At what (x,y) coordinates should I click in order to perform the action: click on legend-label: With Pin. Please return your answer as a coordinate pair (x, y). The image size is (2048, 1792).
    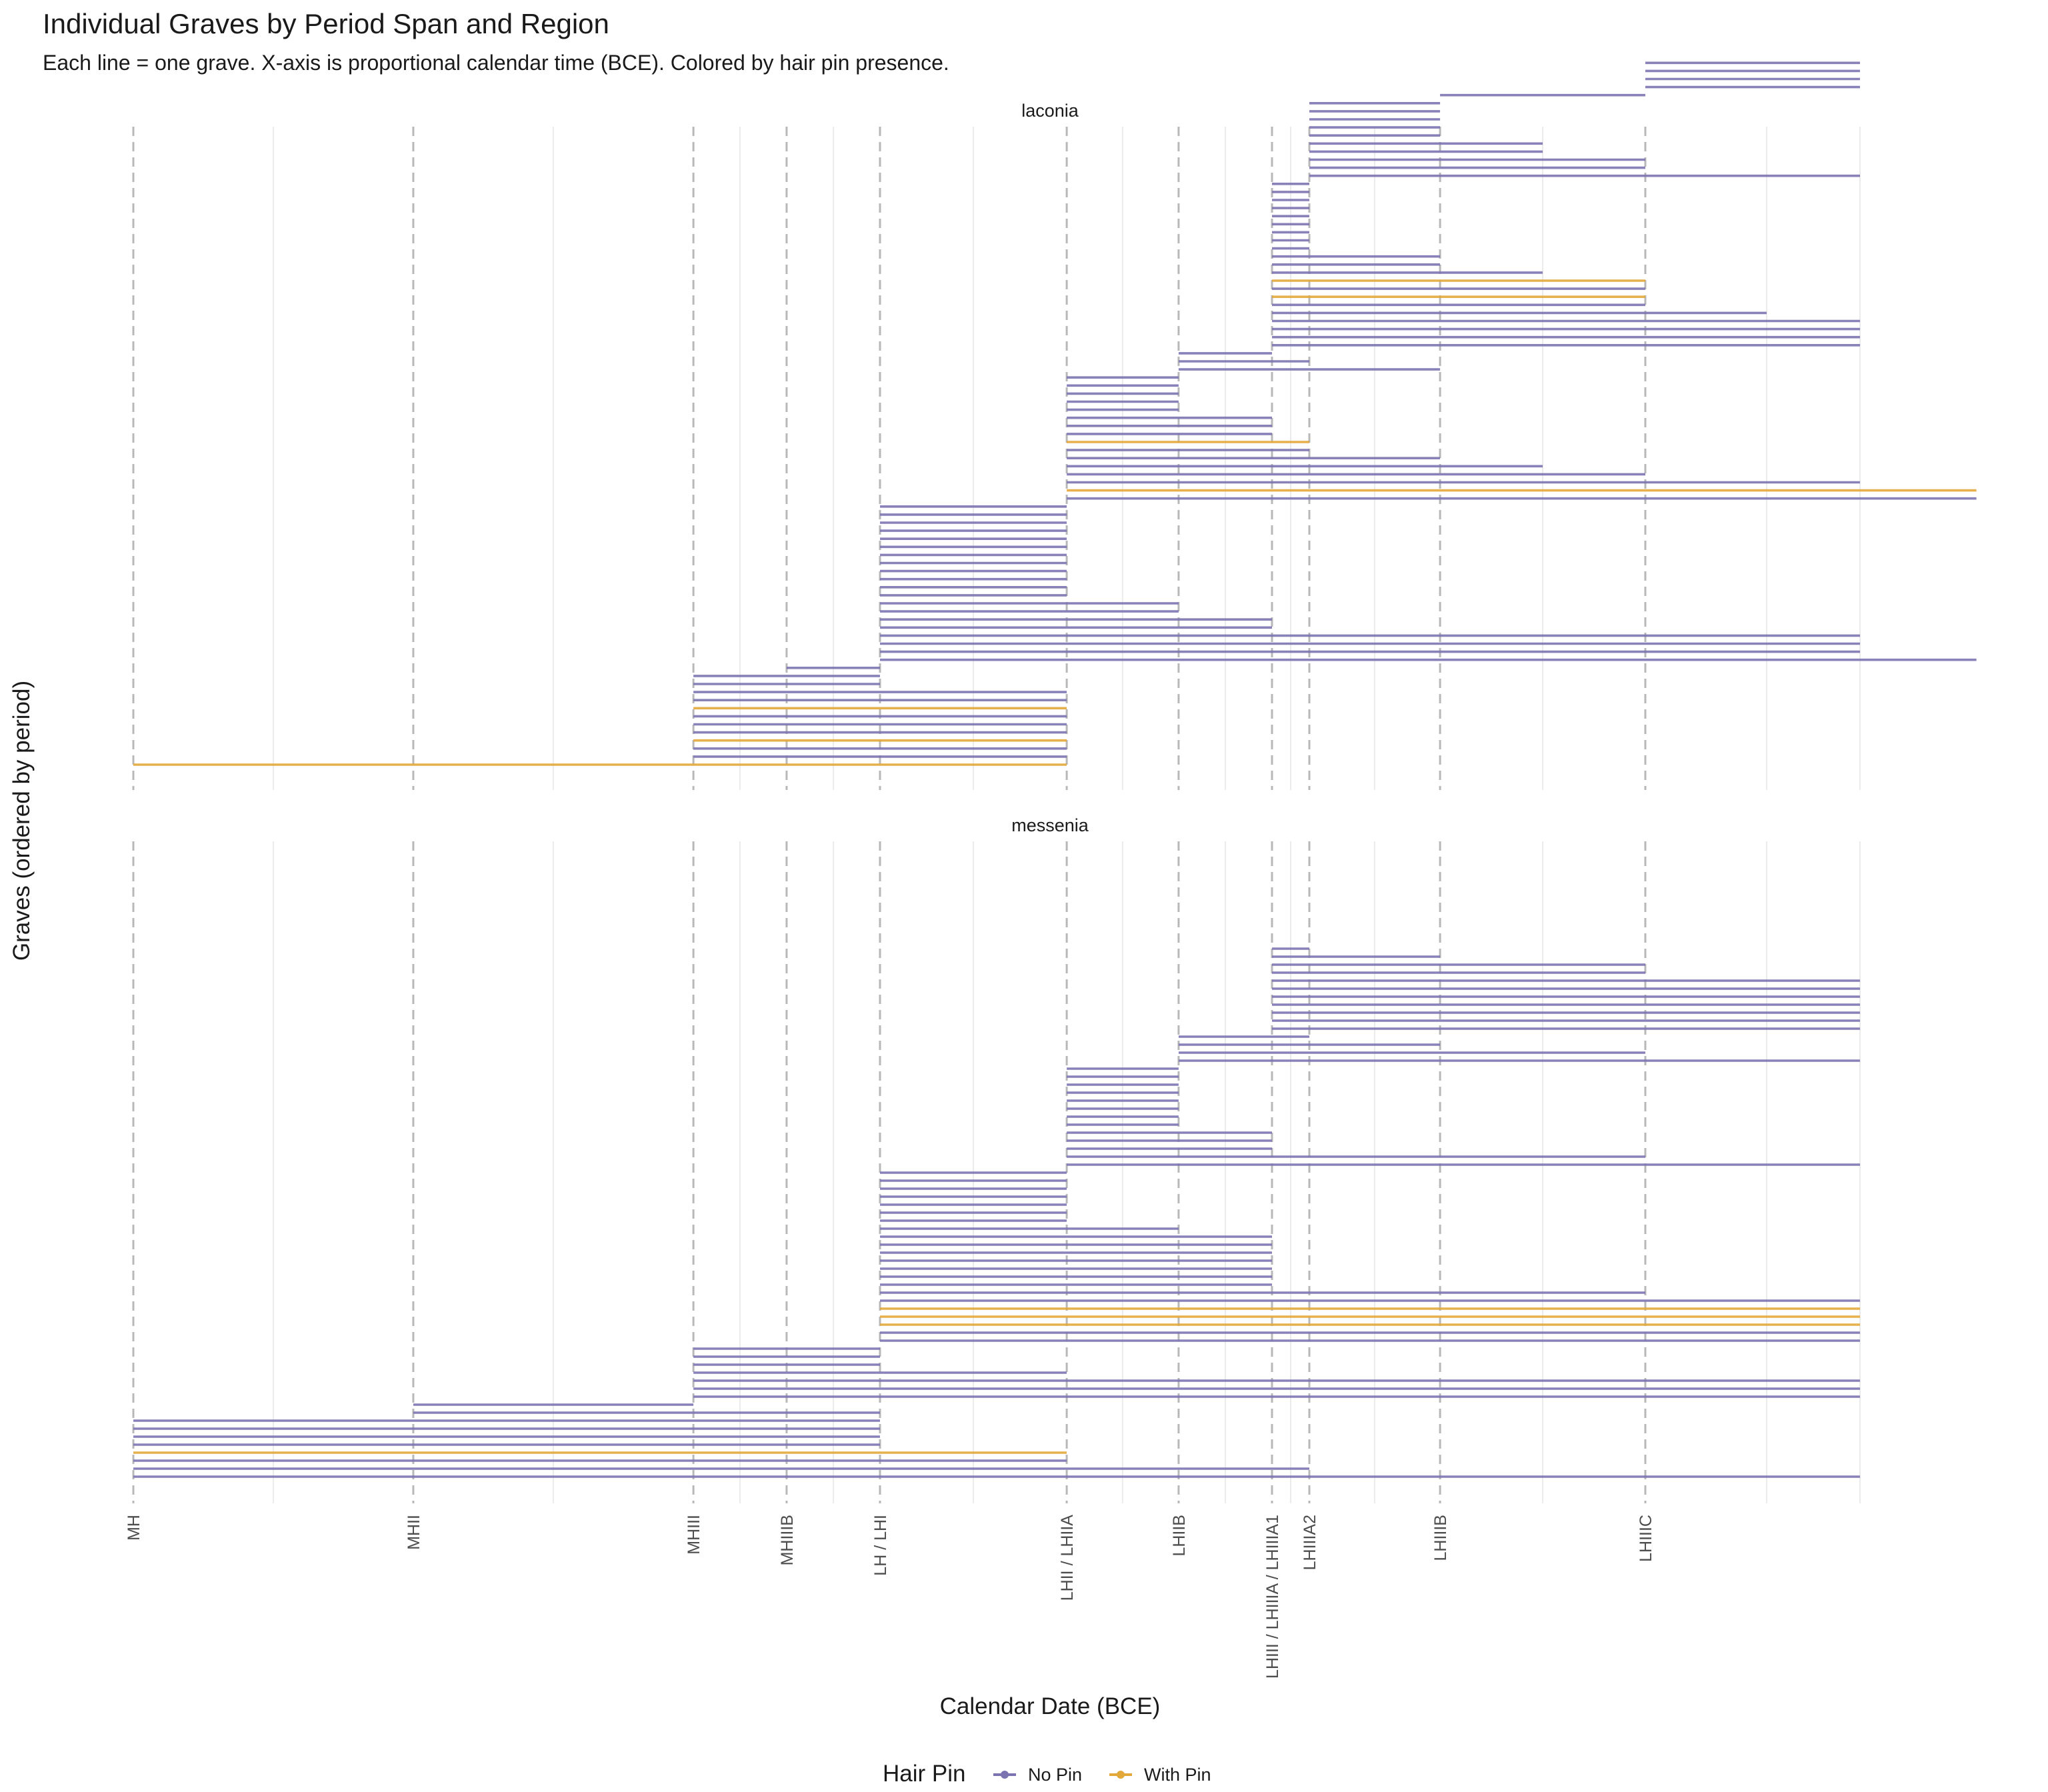
    Looking at the image, I should click on (1177, 1775).